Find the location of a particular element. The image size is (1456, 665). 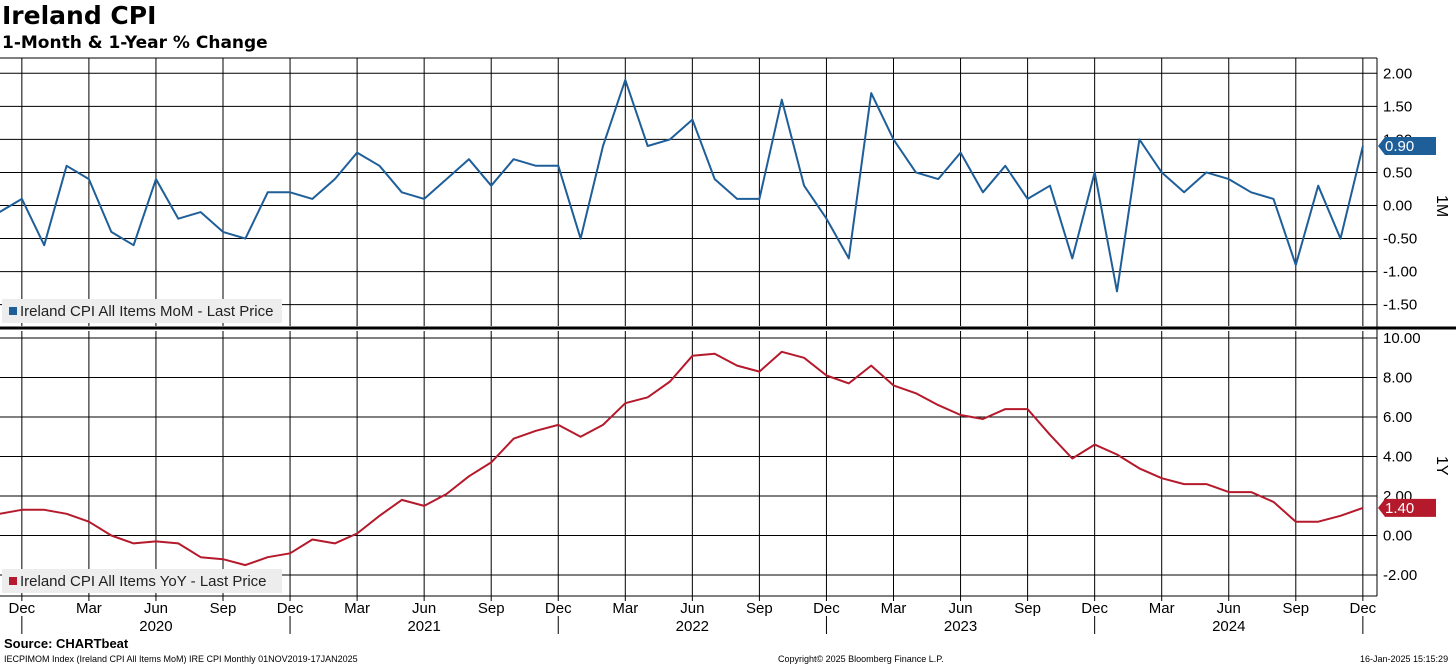

yoy-legend-label: Ireland CPI All Items YoY - Last Price is located at coordinates (143, 581).